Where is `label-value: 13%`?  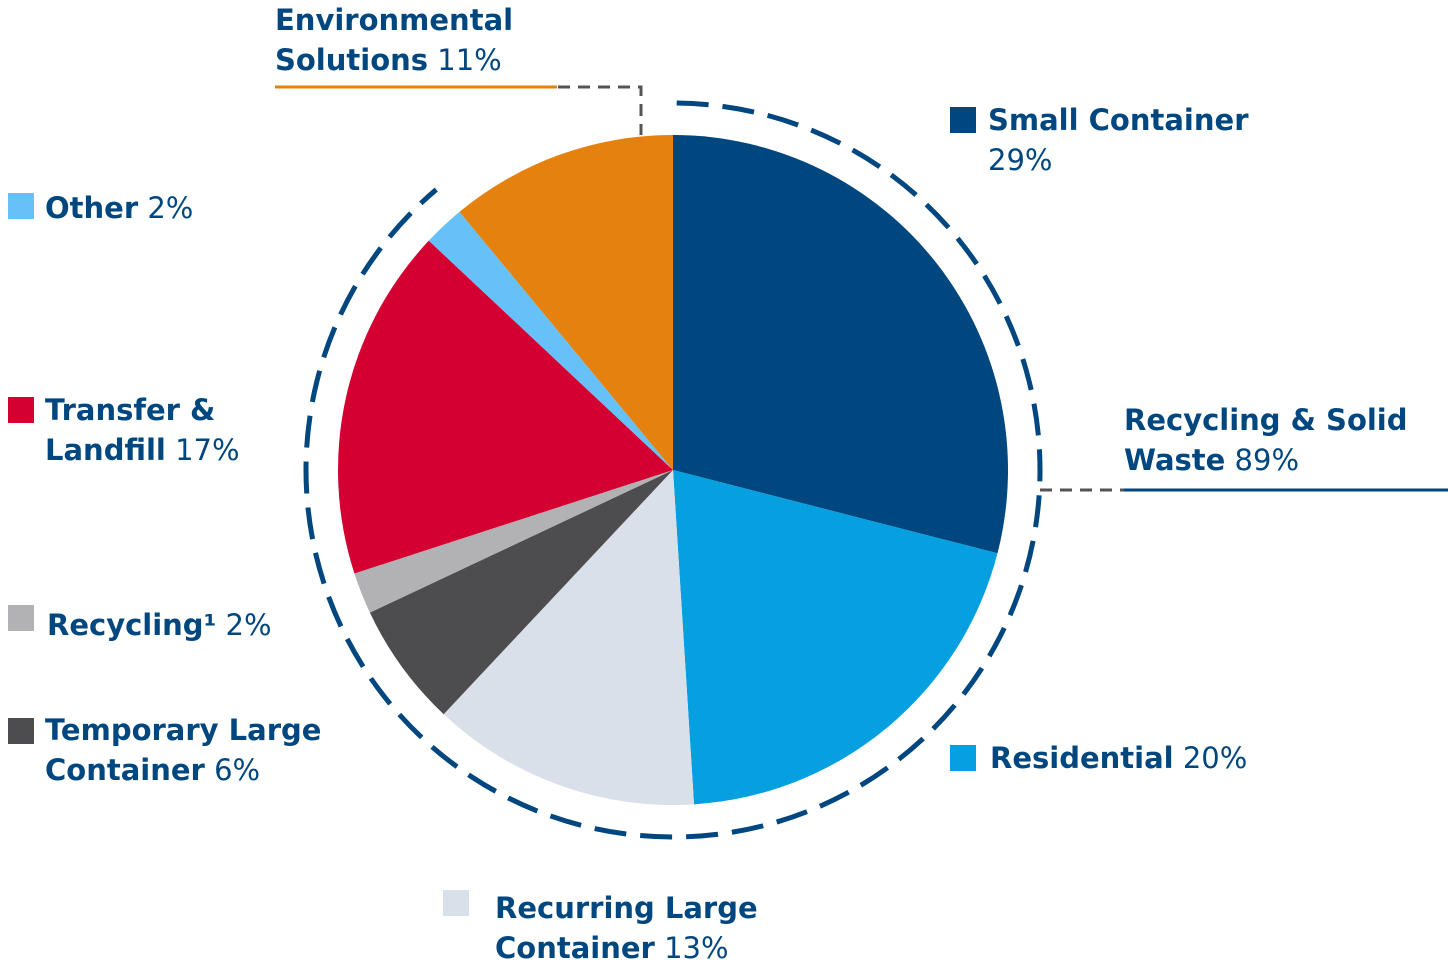 label-value: 13% is located at coordinates (696, 948).